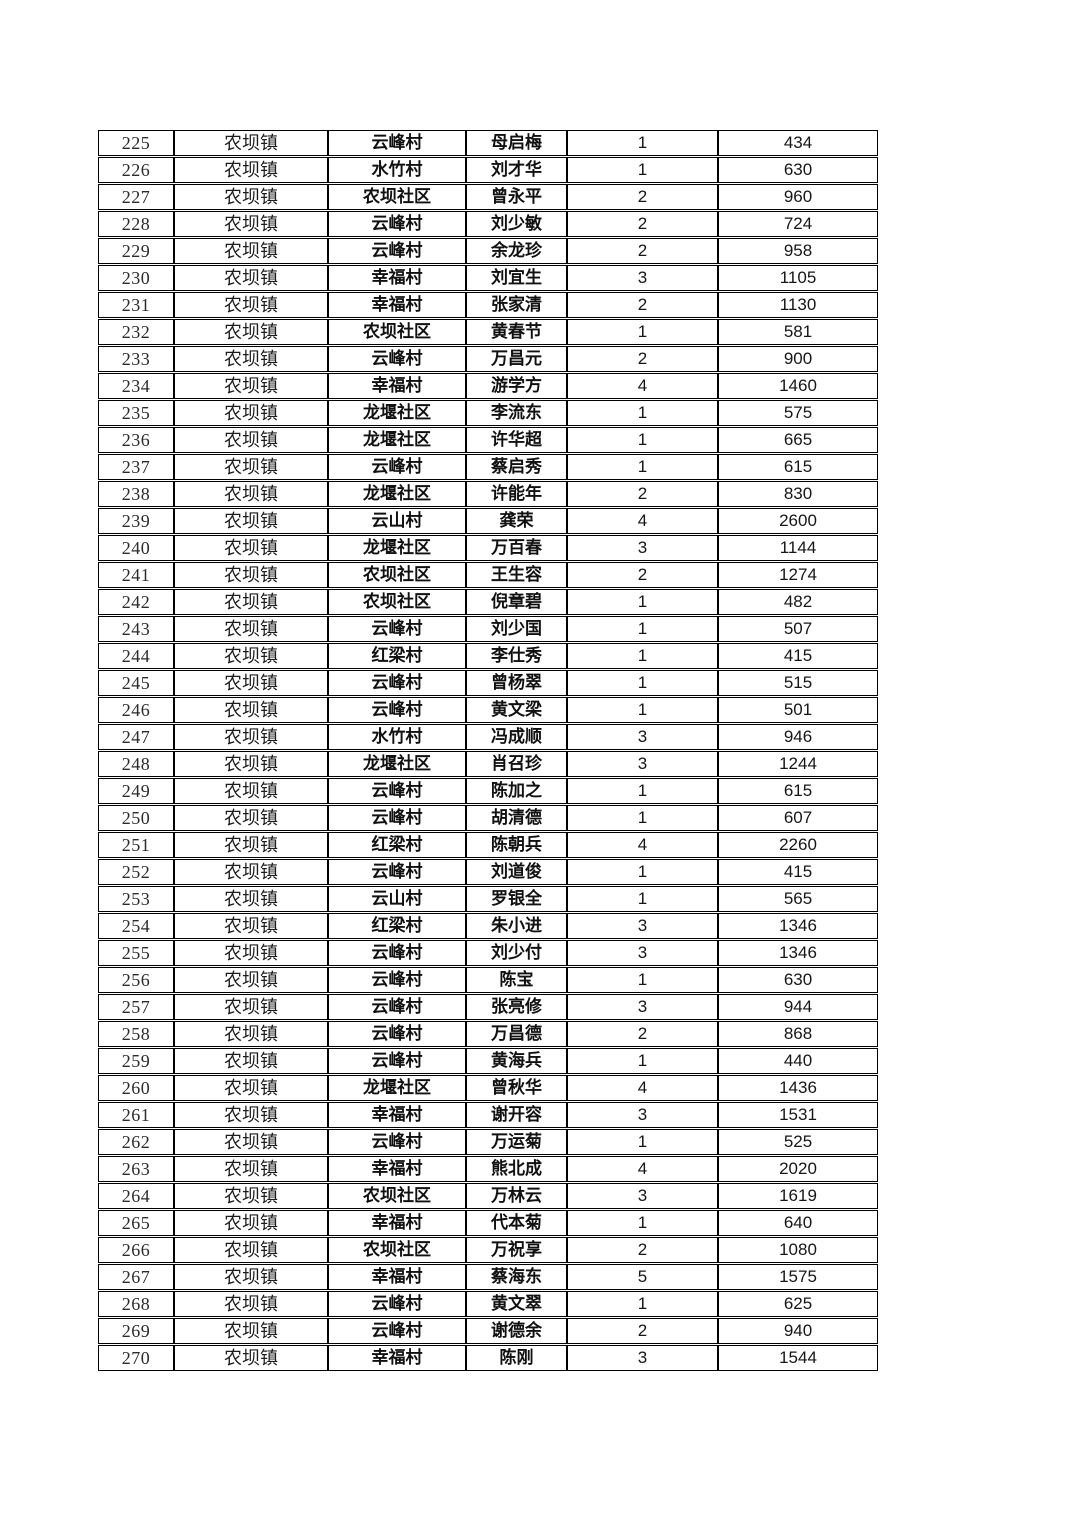  I want to click on cell-village: 水竹村, so click(397, 170).